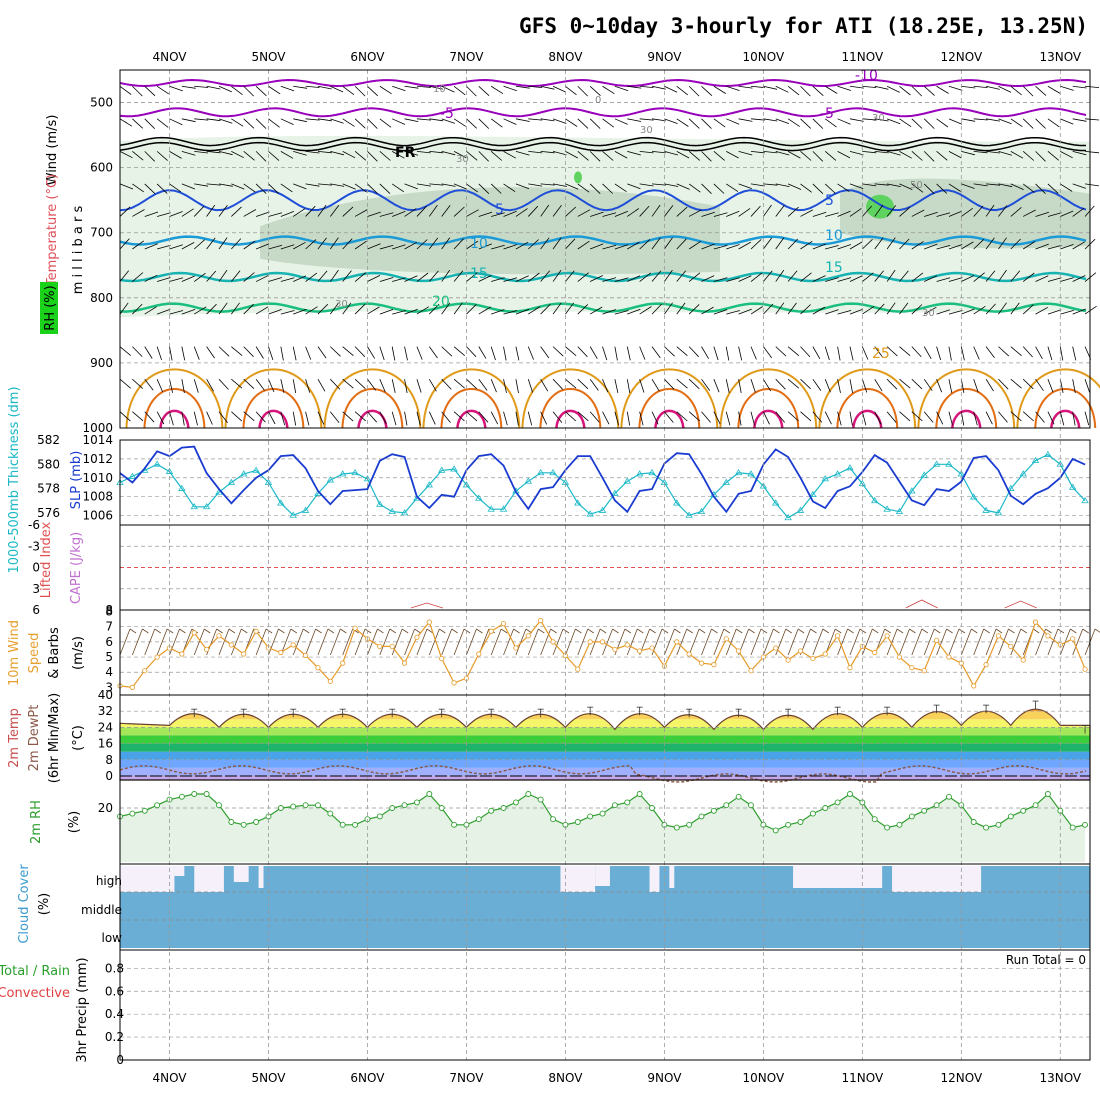 This screenshot has height=1100, width=1100. I want to click on date-label-bottom: 4NOV, so click(169, 1078).